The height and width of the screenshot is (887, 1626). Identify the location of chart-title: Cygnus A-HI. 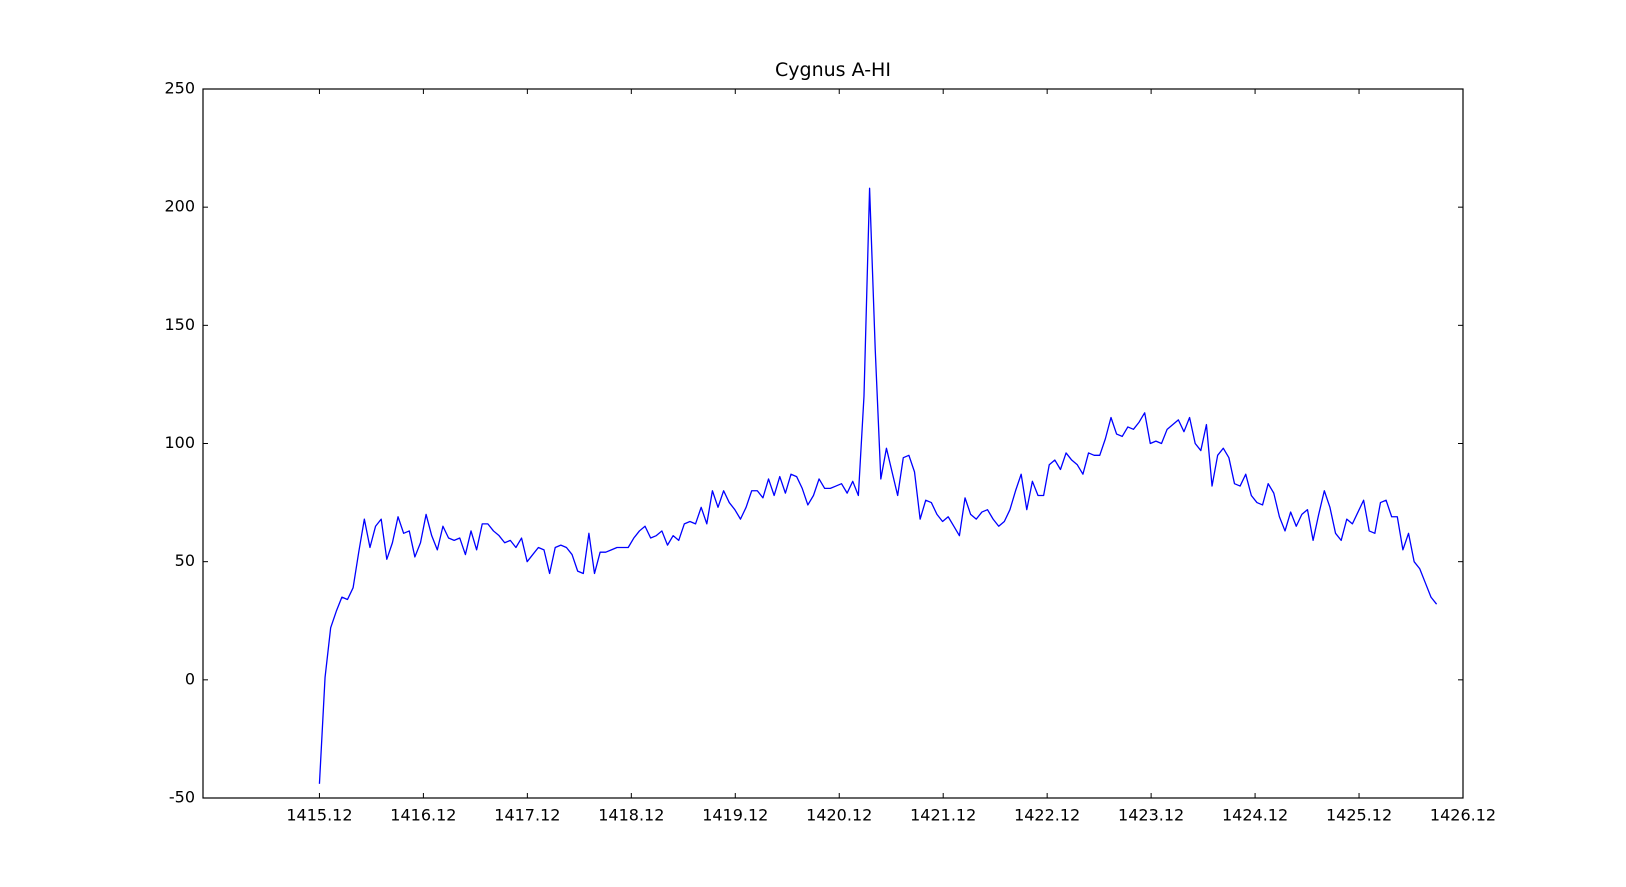
(833, 70).